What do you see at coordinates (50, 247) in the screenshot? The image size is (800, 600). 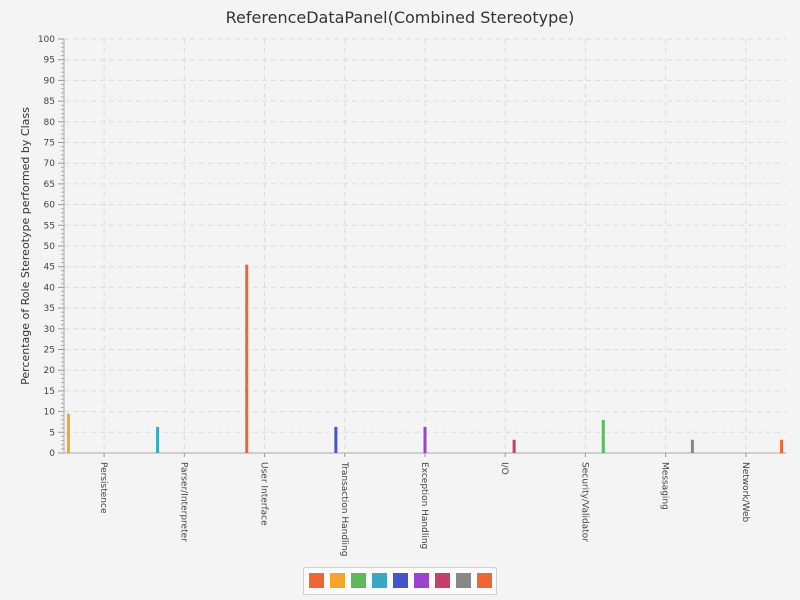 I see `y-tick-label: 50` at bounding box center [50, 247].